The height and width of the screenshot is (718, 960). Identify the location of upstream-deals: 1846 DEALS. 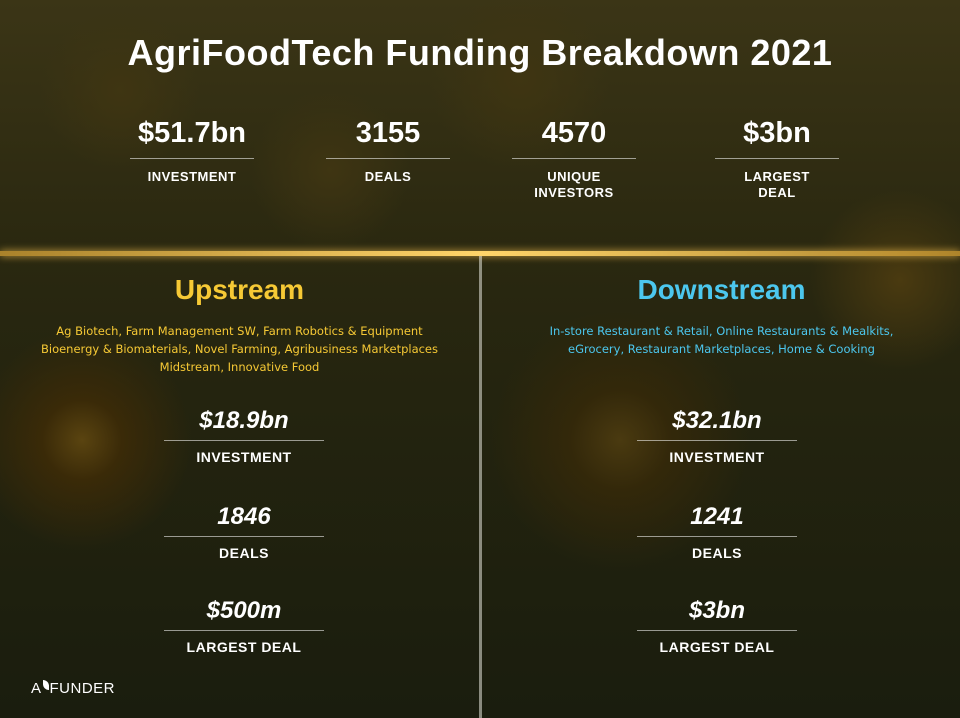
(244, 530).